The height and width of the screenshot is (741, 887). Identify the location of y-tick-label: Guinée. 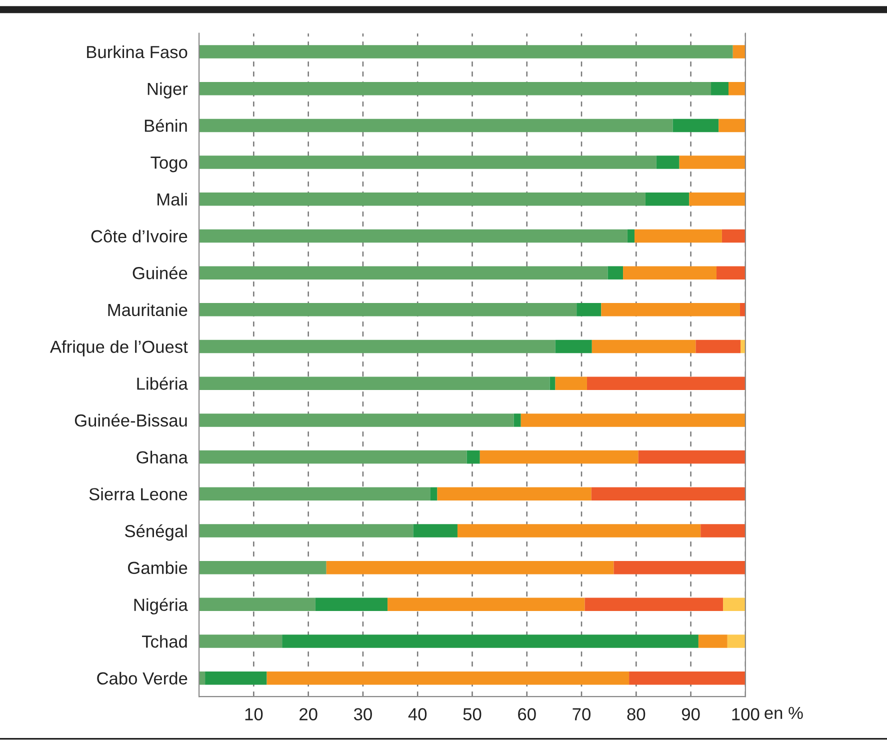
(160, 273).